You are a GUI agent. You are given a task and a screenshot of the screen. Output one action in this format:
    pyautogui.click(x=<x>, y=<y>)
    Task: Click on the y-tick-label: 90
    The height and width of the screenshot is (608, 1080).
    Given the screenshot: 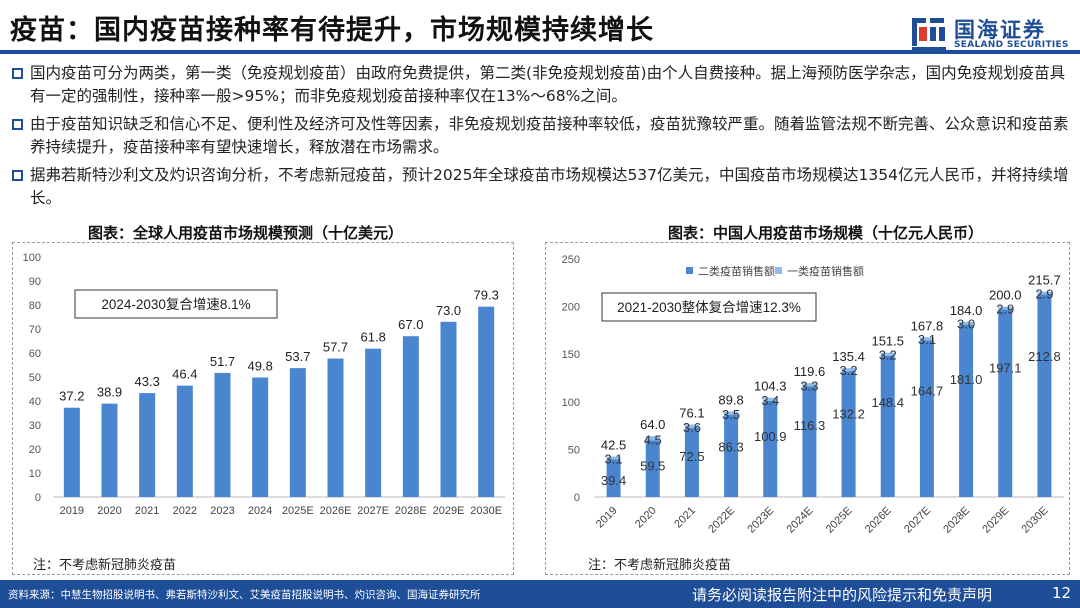 What is the action you would take?
    pyautogui.click(x=35, y=282)
    